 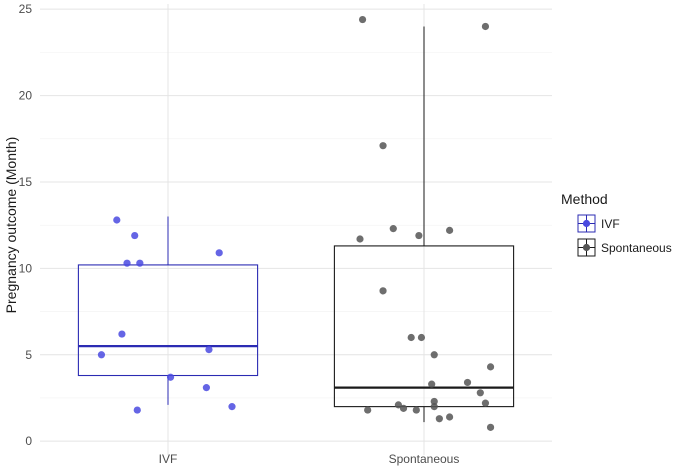 I want to click on legend-title: Method, so click(x=584, y=199).